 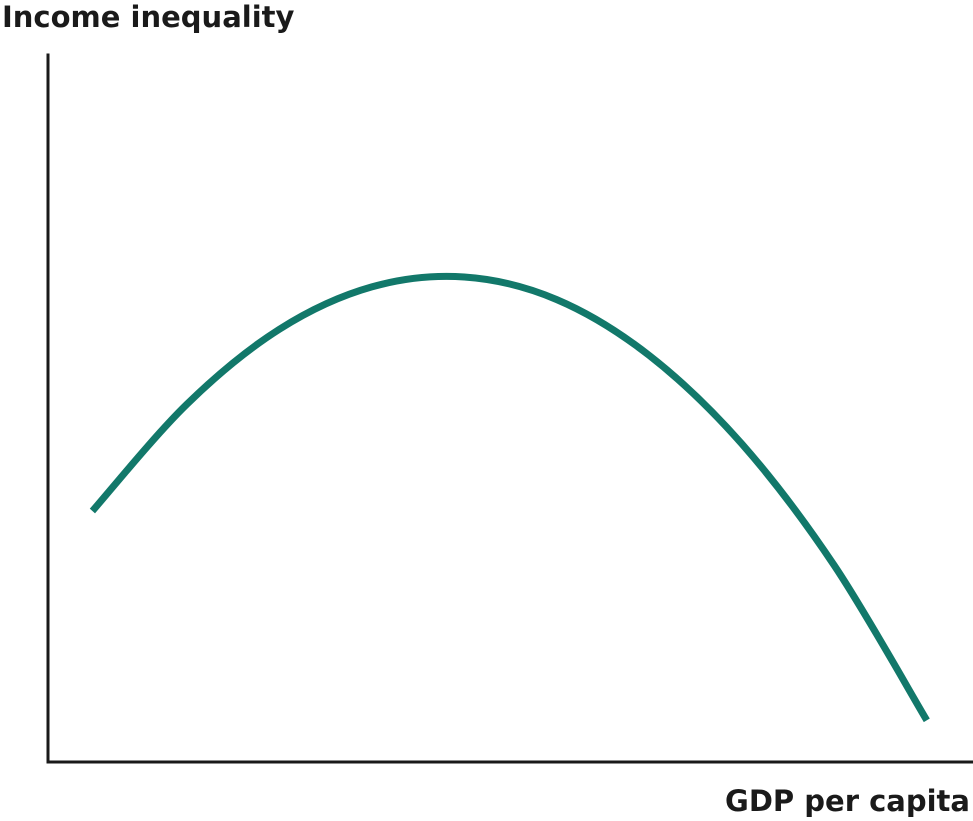 What do you see at coordinates (148, 17) in the screenshot?
I see `y-axis-title: Income inequality` at bounding box center [148, 17].